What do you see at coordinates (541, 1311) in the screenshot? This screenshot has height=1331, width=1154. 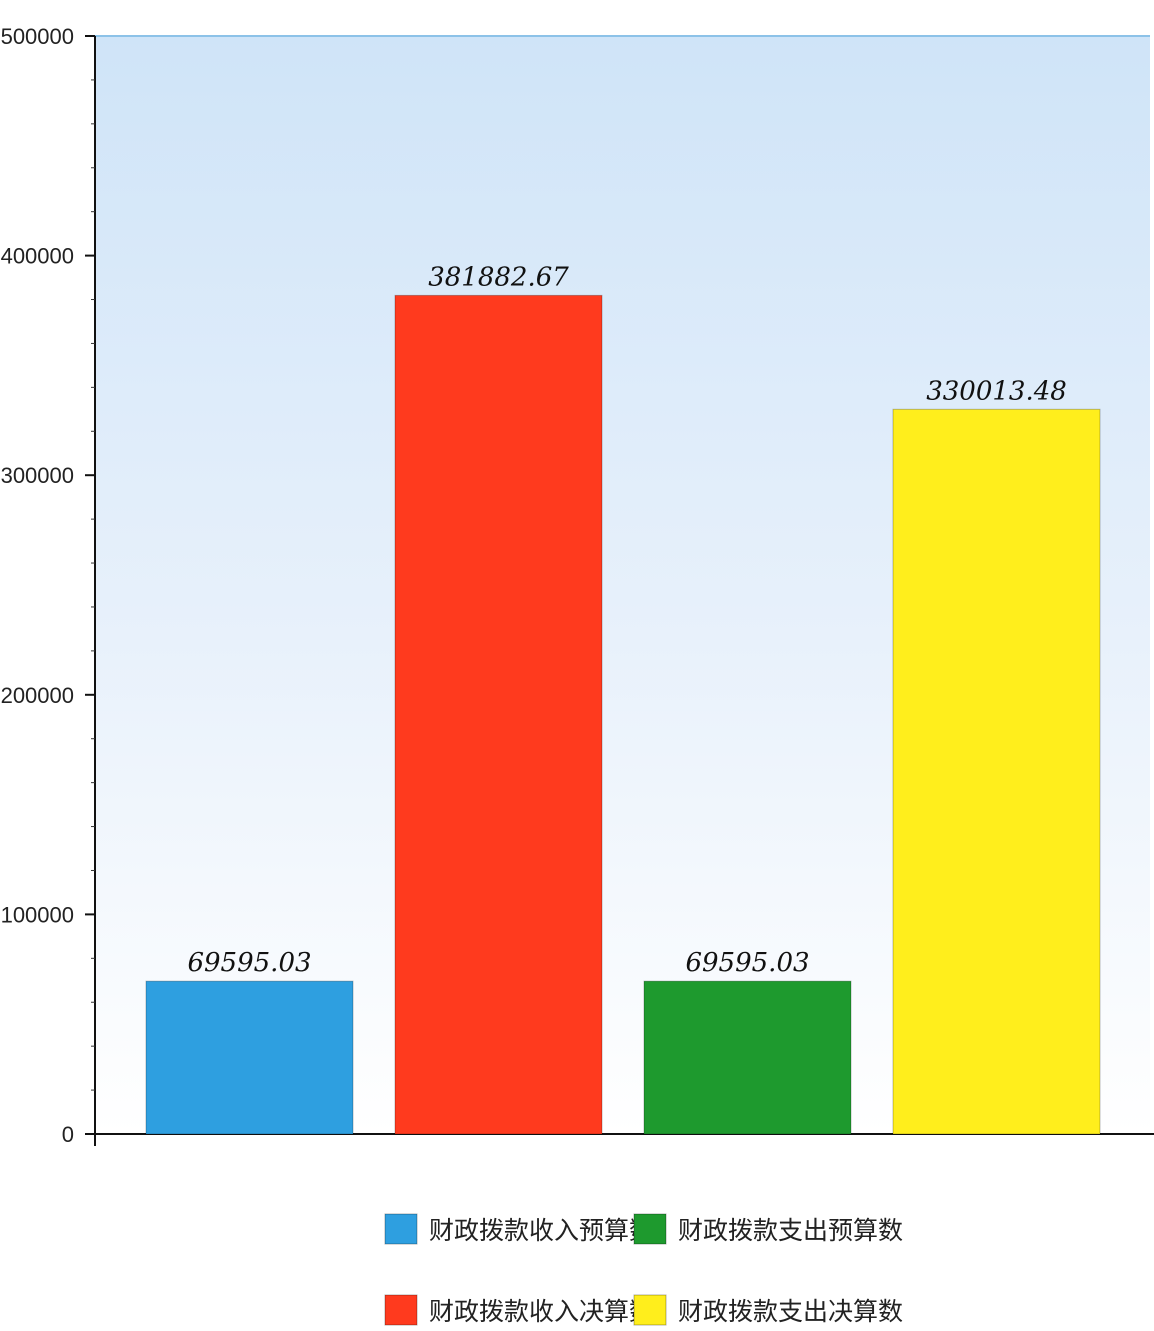 I see `legend-label-3: 财政拨款收入决算数` at bounding box center [541, 1311].